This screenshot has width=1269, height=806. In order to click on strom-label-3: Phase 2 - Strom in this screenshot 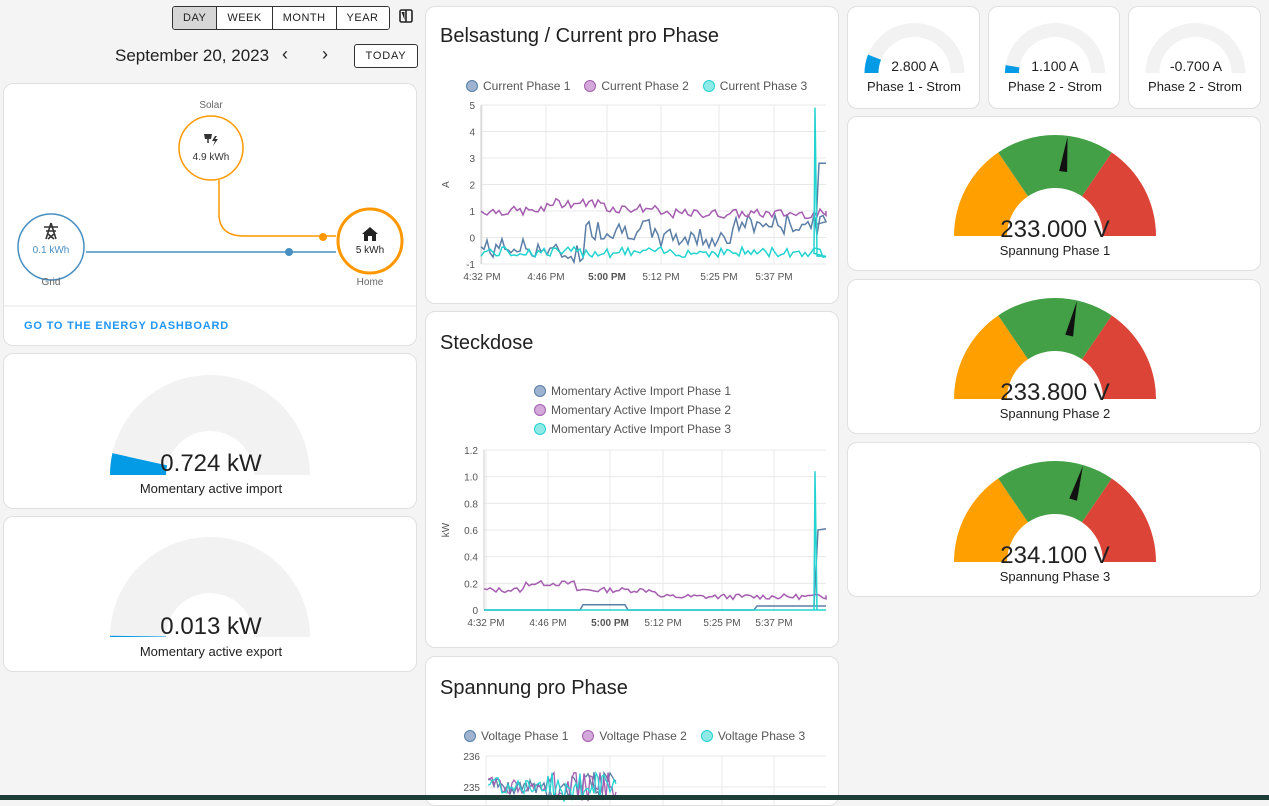, I will do `click(1195, 86)`.